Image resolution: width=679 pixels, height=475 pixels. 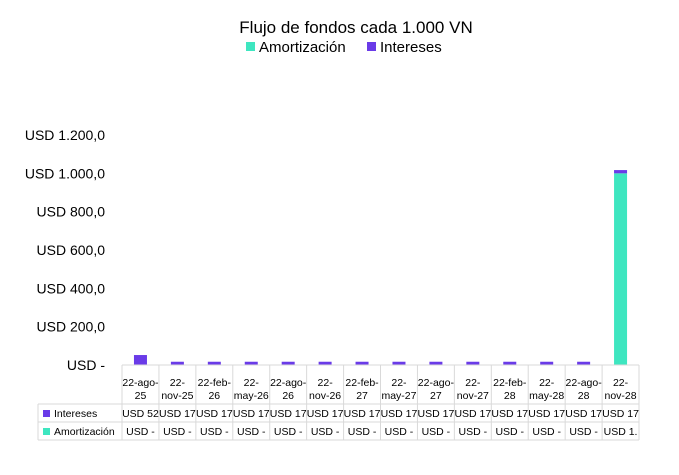 What do you see at coordinates (621, 269) in the screenshot?
I see `bar-amortizacion` at bounding box center [621, 269].